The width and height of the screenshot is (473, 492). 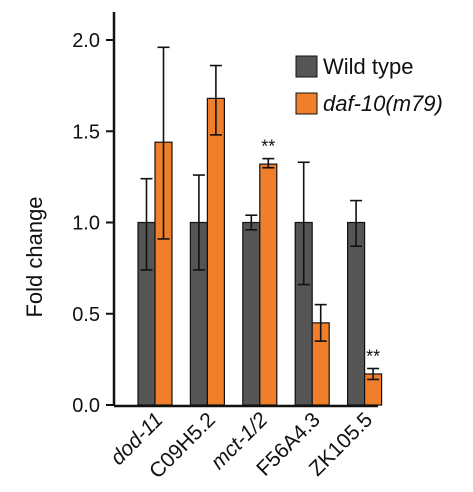 What do you see at coordinates (383, 103) in the screenshot?
I see `legend-label: daf-10(m79)` at bounding box center [383, 103].